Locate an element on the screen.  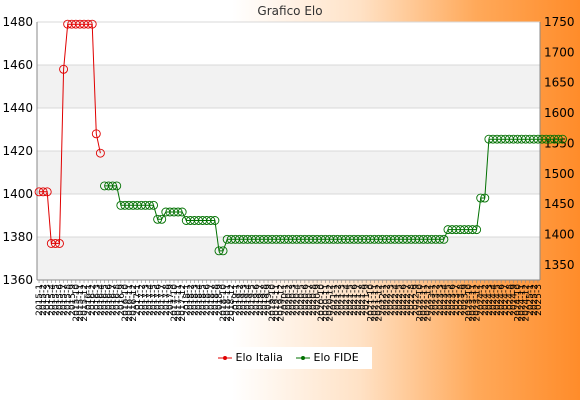
x-tick-label: 2018-12 is located at coordinates (232, 303).